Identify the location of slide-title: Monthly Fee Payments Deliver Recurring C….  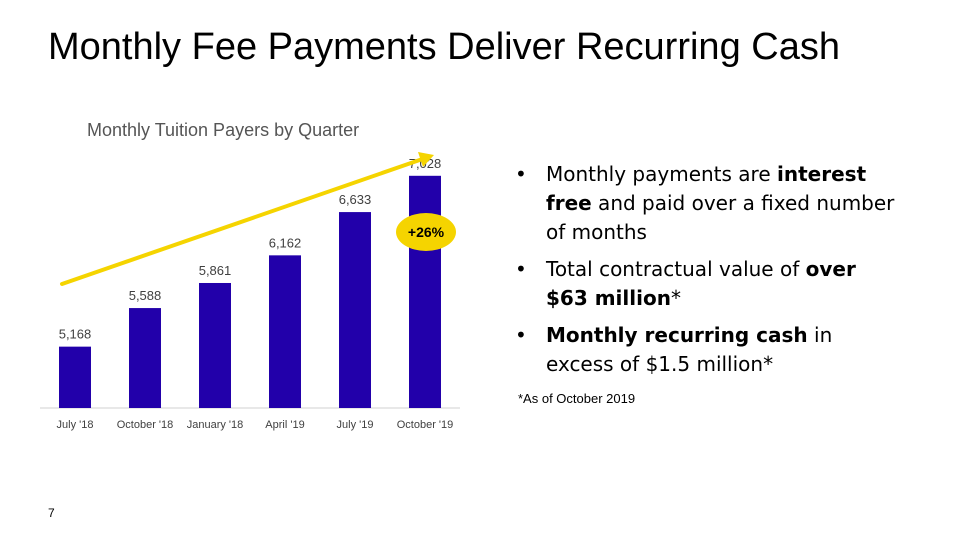
(444, 47).